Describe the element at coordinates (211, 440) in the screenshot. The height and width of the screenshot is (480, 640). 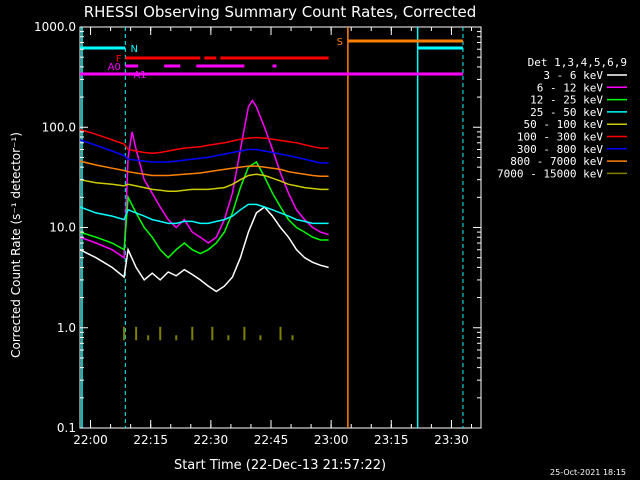
I see `x-tick-label: 22:30` at that location.